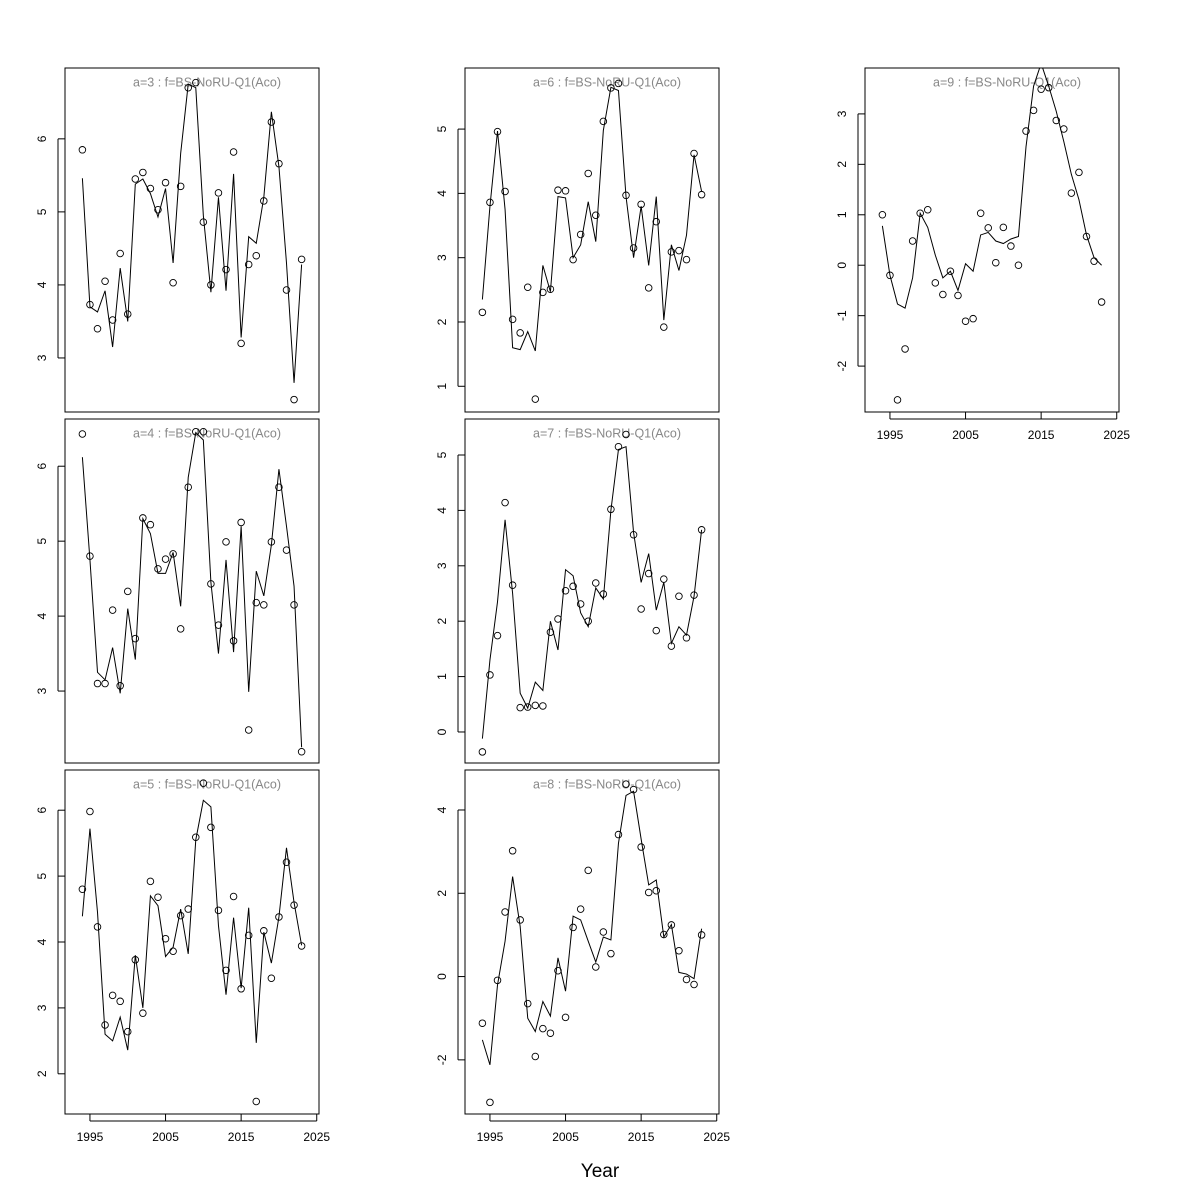 This screenshot has width=1200, height=1200. What do you see at coordinates (842, 265) in the screenshot?
I see `y-tick-label: 0` at bounding box center [842, 265].